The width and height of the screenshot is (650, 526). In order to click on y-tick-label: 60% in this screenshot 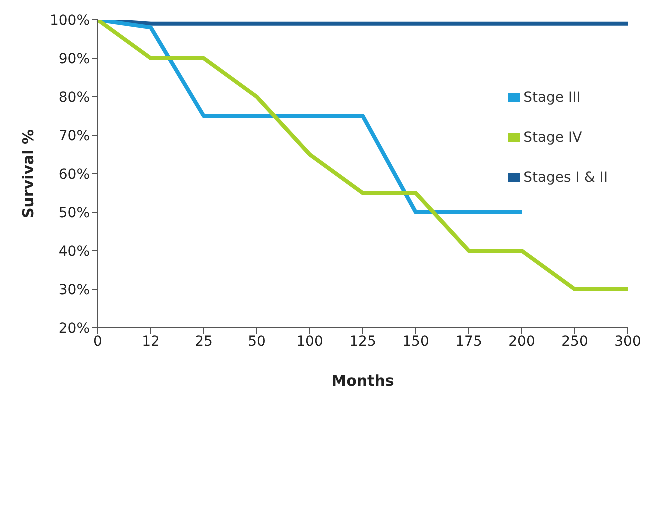, I will do `click(74, 174)`.